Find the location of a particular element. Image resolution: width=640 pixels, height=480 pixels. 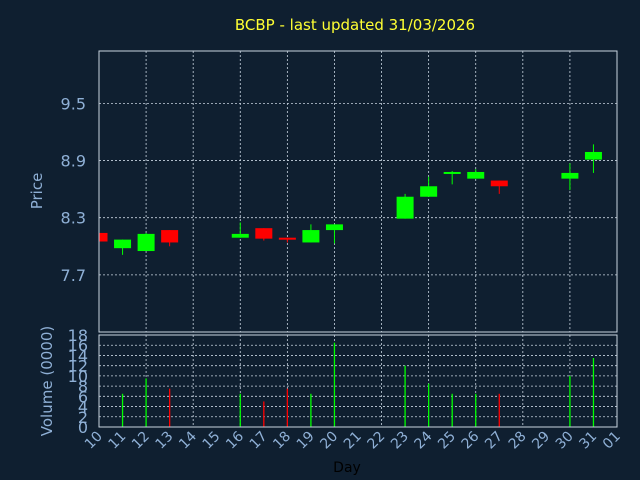

x-tick-label: 27 is located at coordinates (494, 441).